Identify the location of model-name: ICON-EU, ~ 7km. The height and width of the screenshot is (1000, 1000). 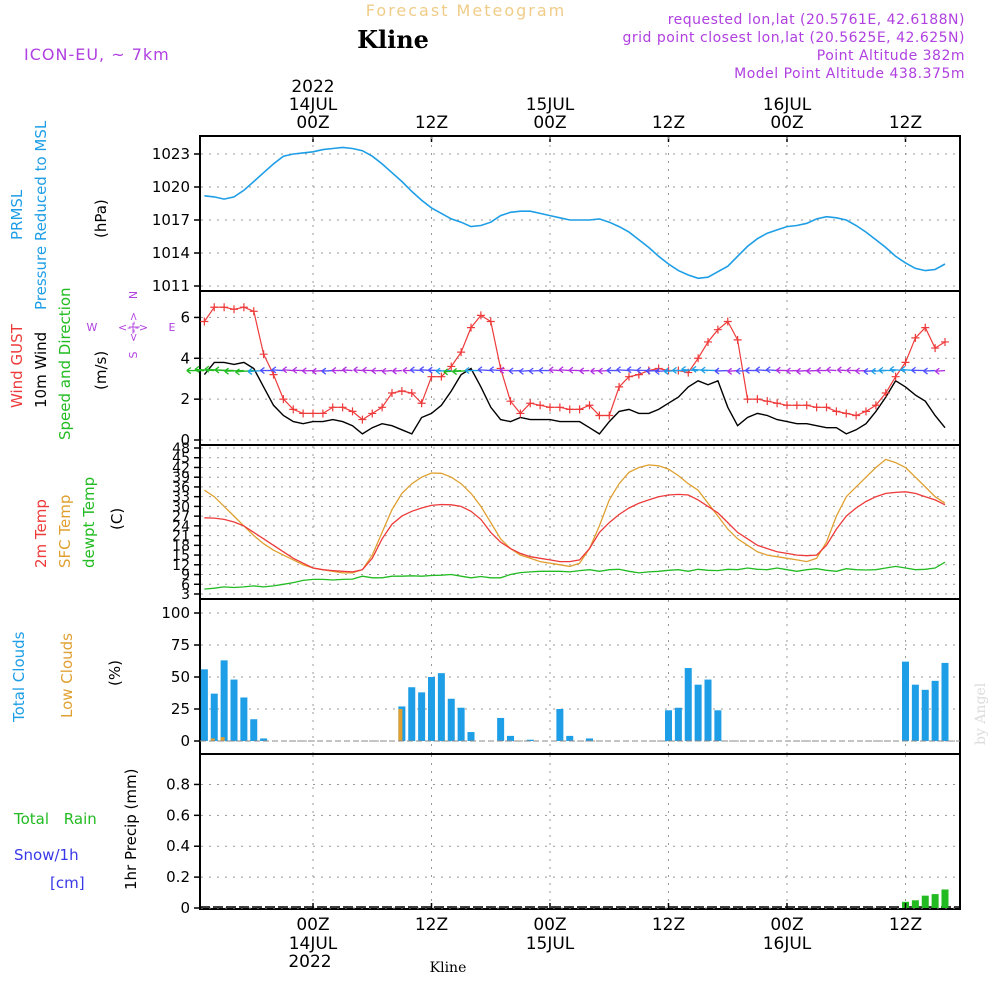
(97, 54).